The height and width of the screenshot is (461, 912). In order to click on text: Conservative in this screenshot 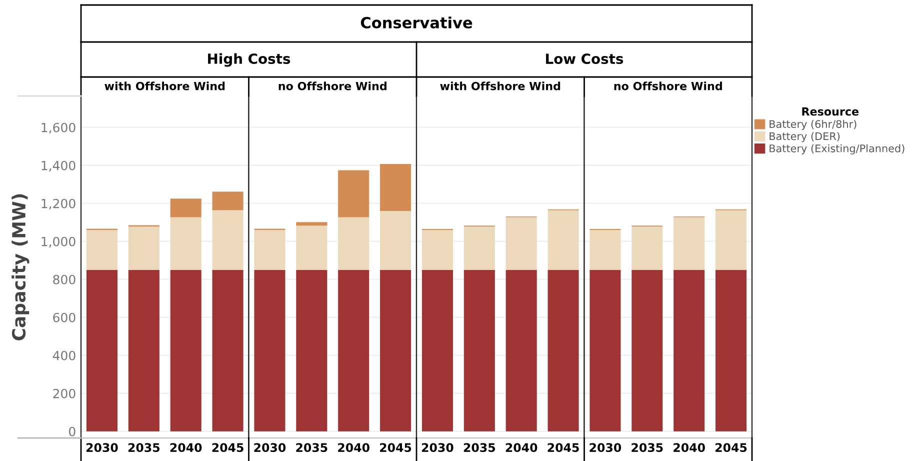, I will do `click(416, 22)`.